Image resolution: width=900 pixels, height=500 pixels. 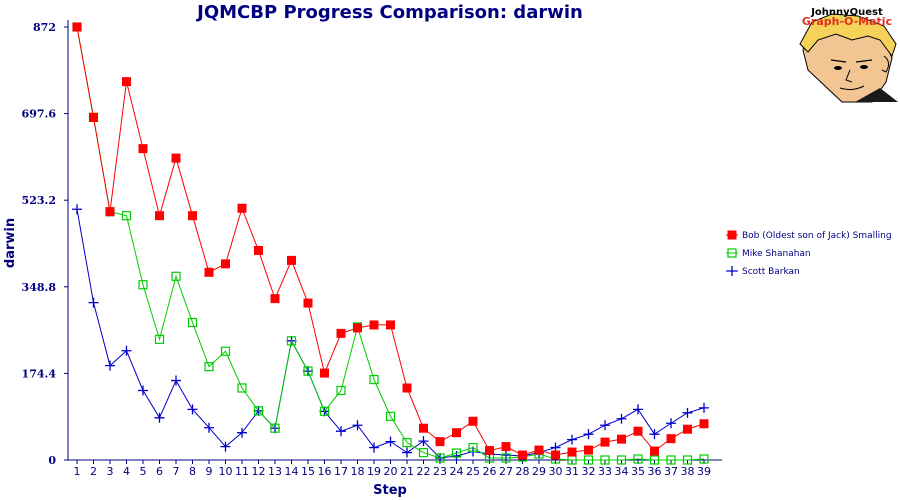 I want to click on x-tick-label: 39, so click(x=704, y=471).